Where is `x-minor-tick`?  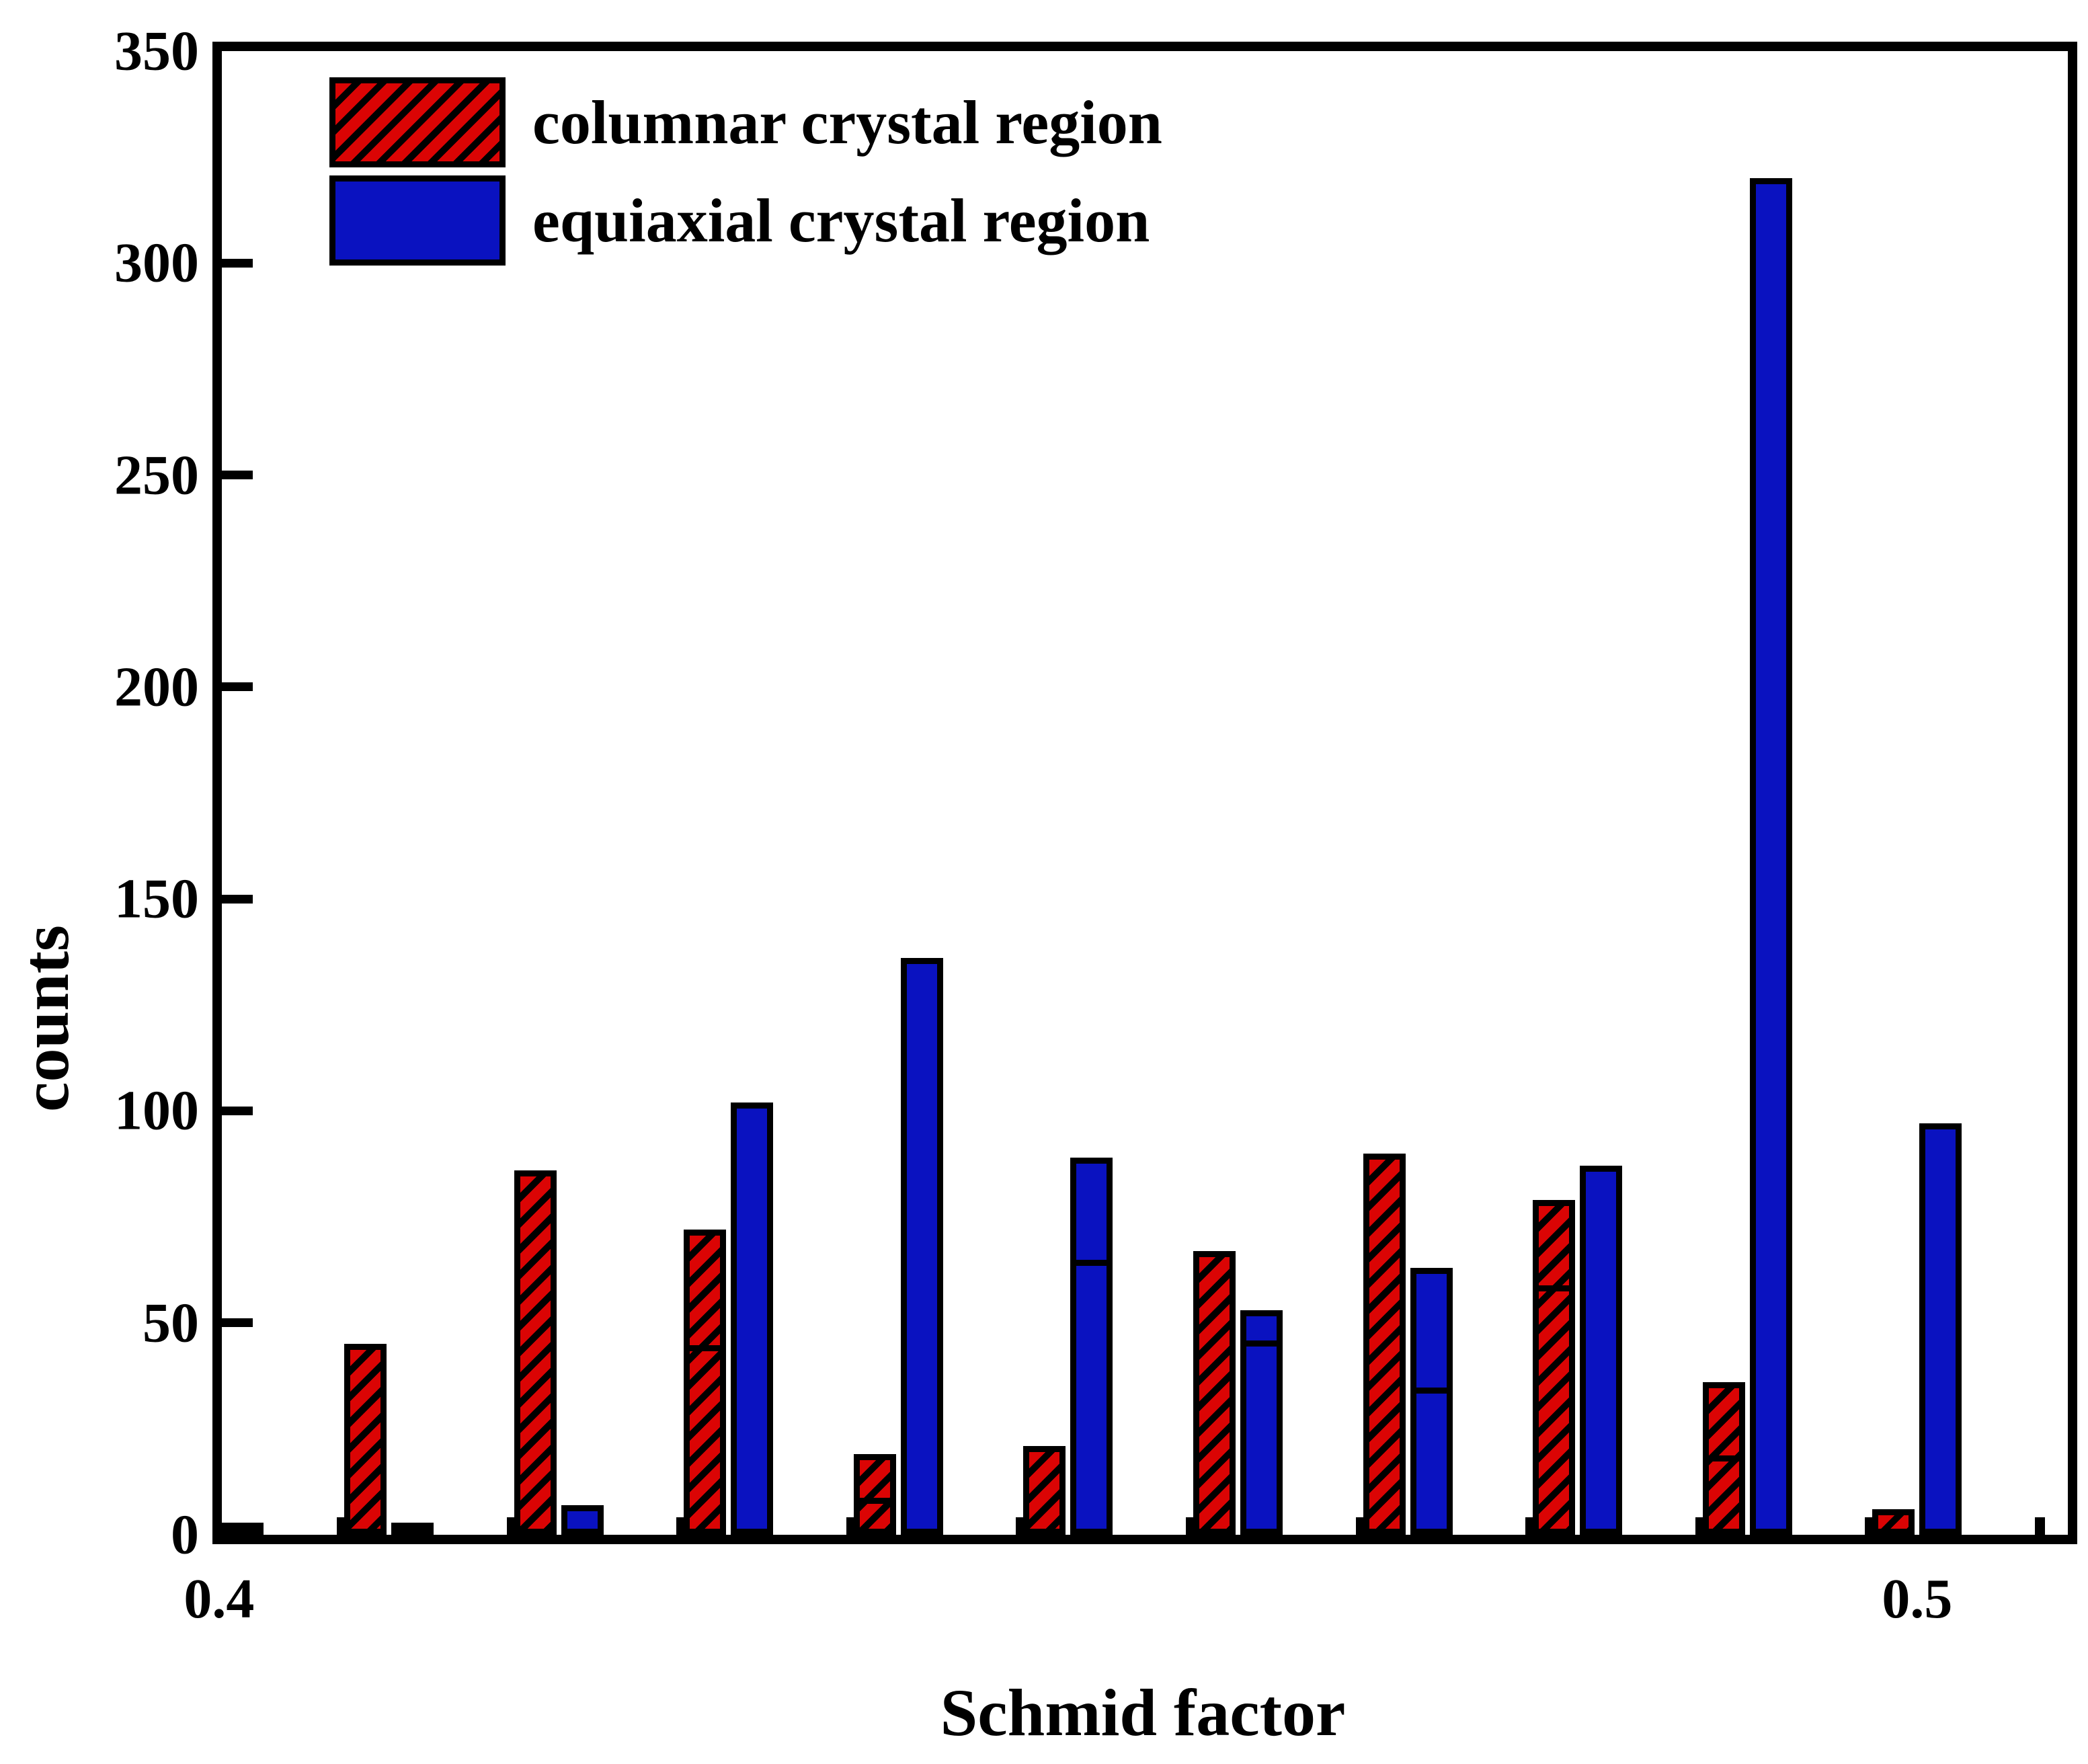 x-minor-tick is located at coordinates (2040, 1526).